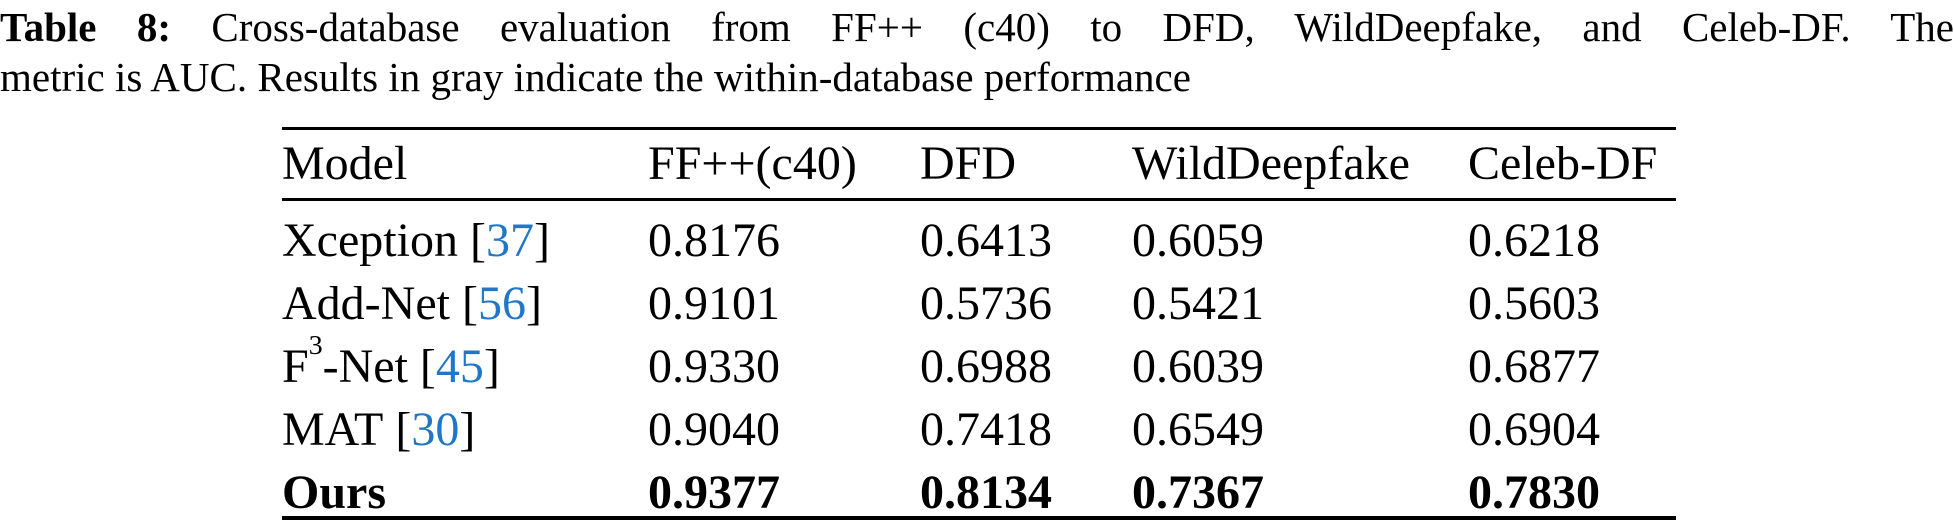 The width and height of the screenshot is (1954, 525). Describe the element at coordinates (986, 492) in the screenshot. I see `auc-value: 0.8134` at that location.